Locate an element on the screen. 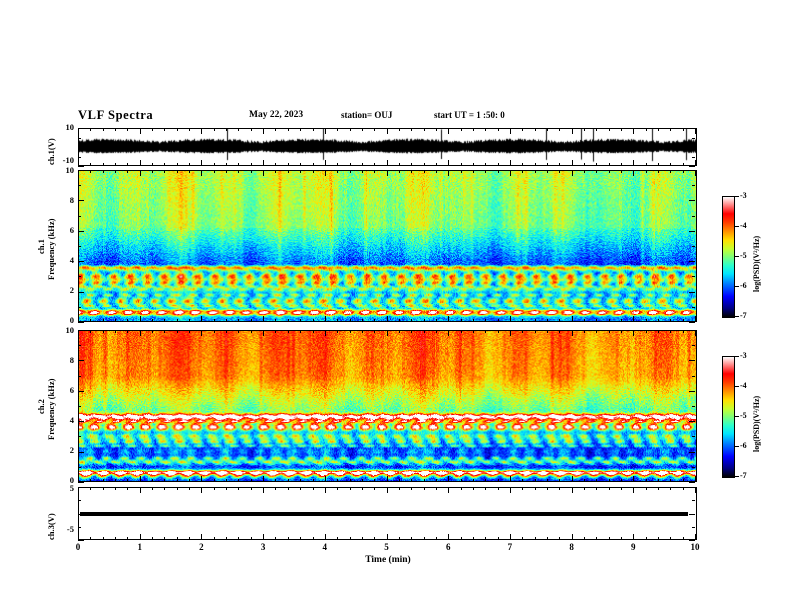  ch3-flat-trace is located at coordinates (384, 514).